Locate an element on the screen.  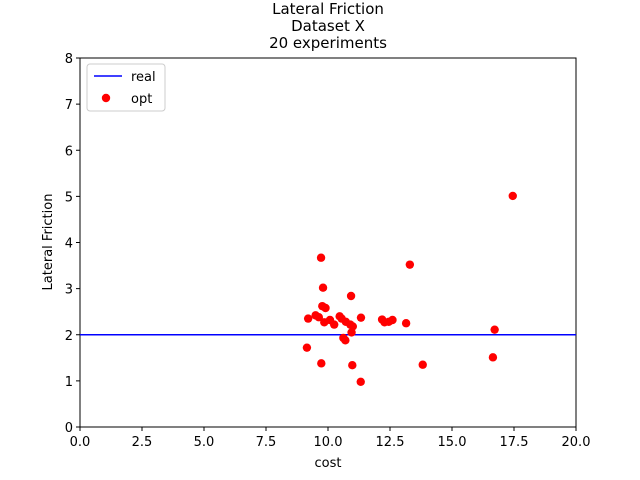
x-tick-label: 10.0 is located at coordinates (328, 442).